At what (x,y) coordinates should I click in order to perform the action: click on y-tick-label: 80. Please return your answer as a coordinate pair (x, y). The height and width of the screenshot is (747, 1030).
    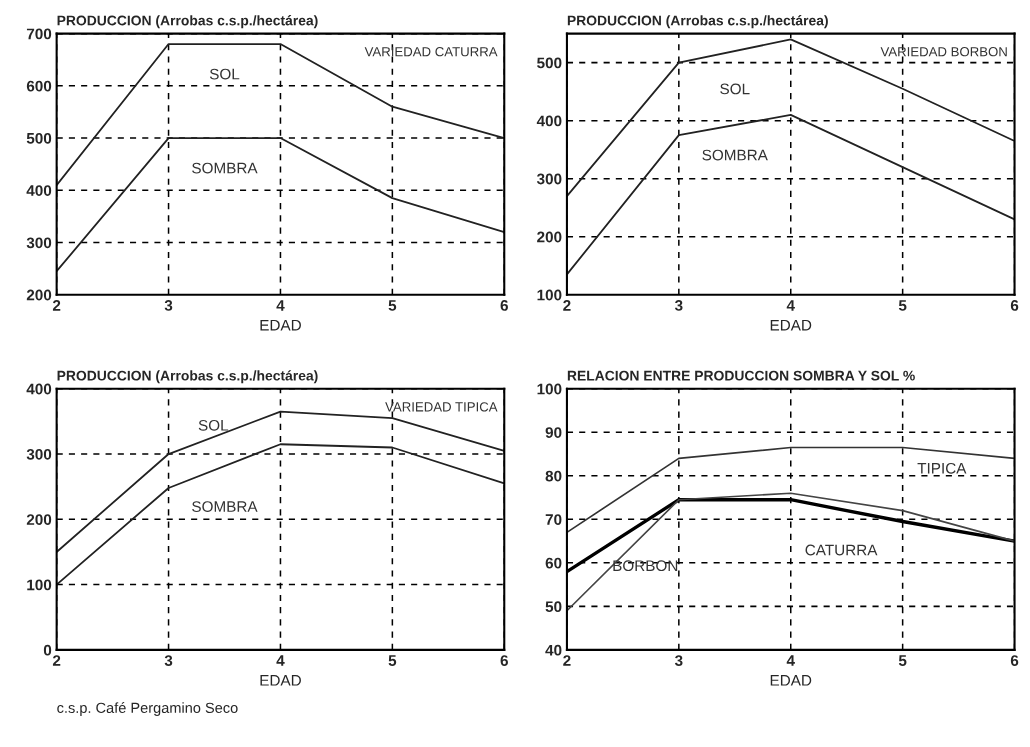
    Looking at the image, I should click on (553, 476).